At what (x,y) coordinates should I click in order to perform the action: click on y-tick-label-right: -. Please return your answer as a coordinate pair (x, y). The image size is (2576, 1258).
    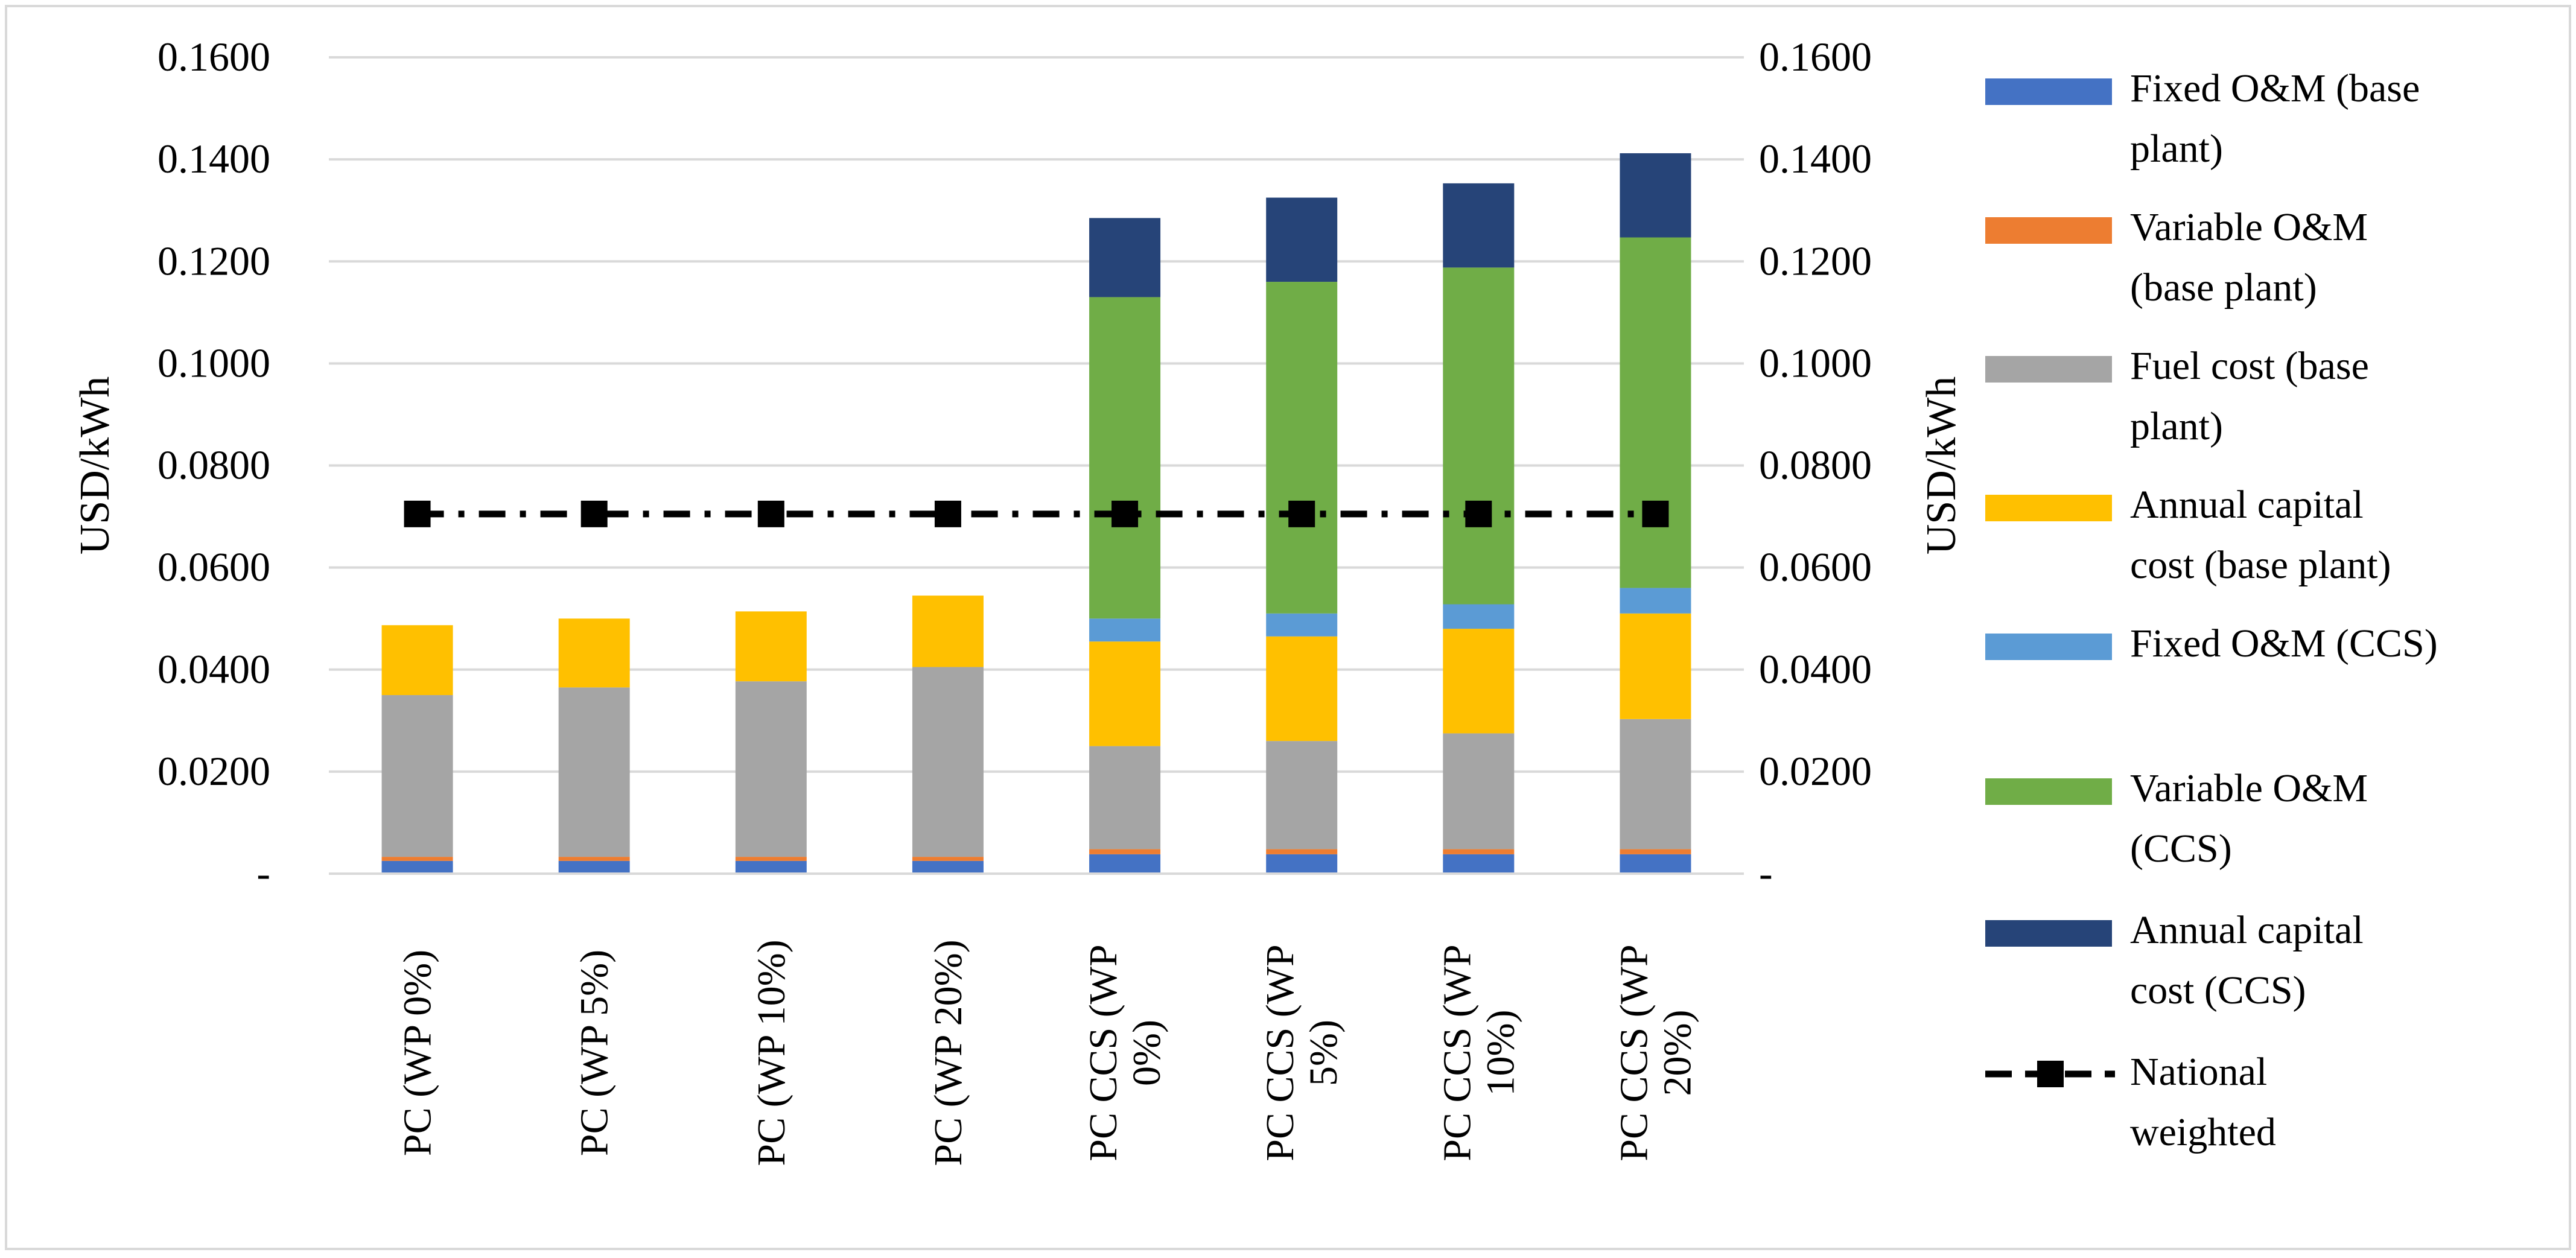
    Looking at the image, I should click on (1766, 873).